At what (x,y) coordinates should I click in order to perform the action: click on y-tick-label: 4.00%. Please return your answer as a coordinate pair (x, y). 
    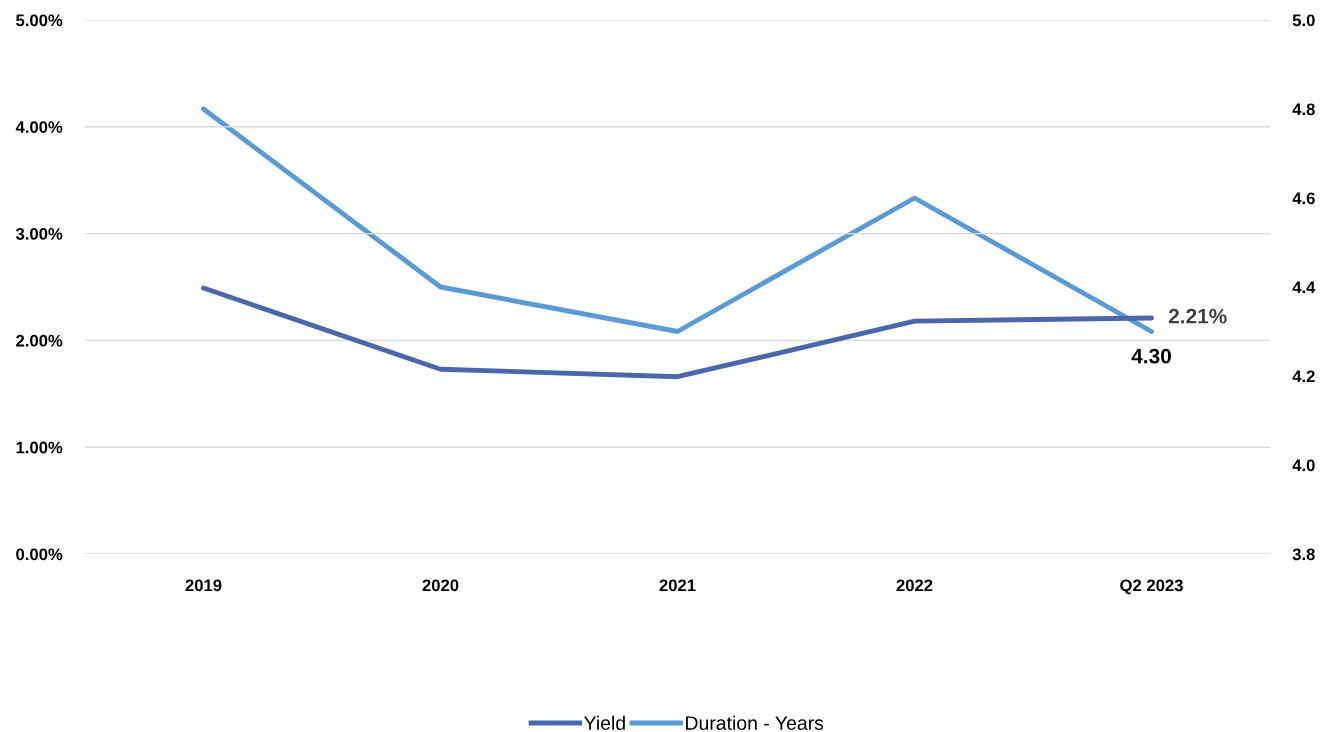
    Looking at the image, I should click on (39, 127).